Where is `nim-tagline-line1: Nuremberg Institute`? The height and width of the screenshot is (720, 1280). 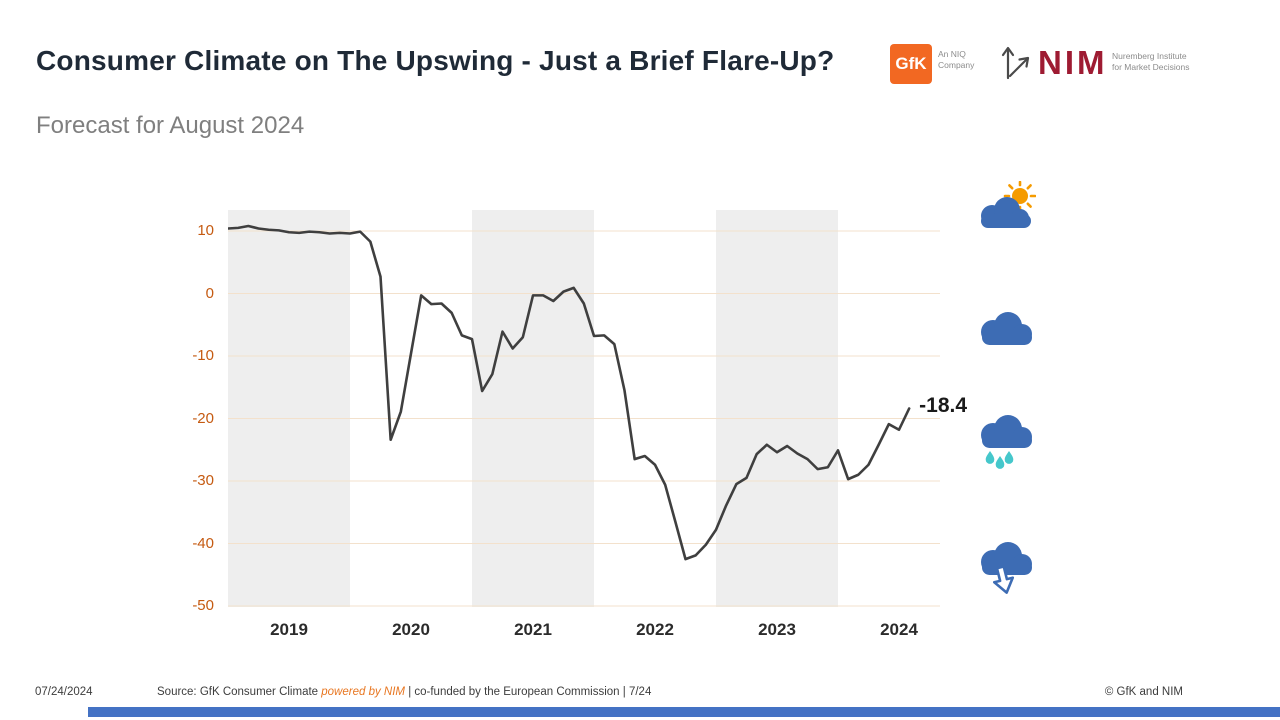 nim-tagline-line1: Nuremberg Institute is located at coordinates (1149, 56).